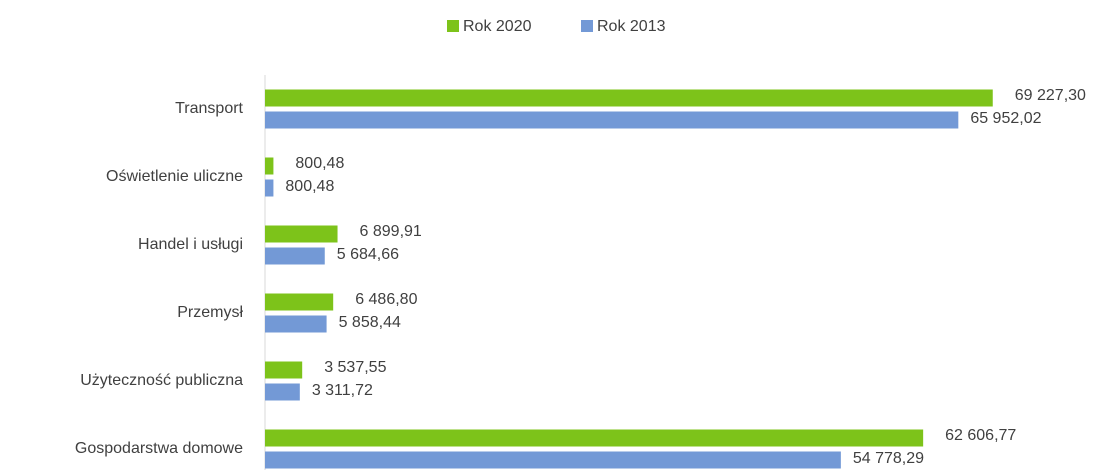 This screenshot has height=472, width=1113. I want to click on value-label: 65 952,02, so click(1005, 118).